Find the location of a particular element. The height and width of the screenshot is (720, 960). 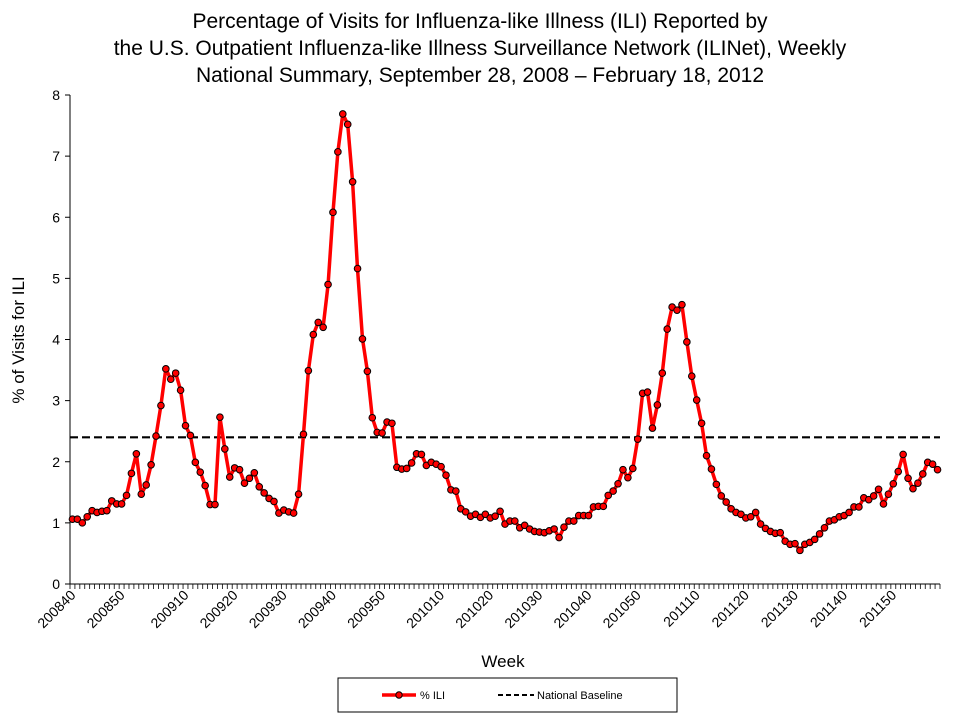

y-tick-label: 8 is located at coordinates (56, 95).